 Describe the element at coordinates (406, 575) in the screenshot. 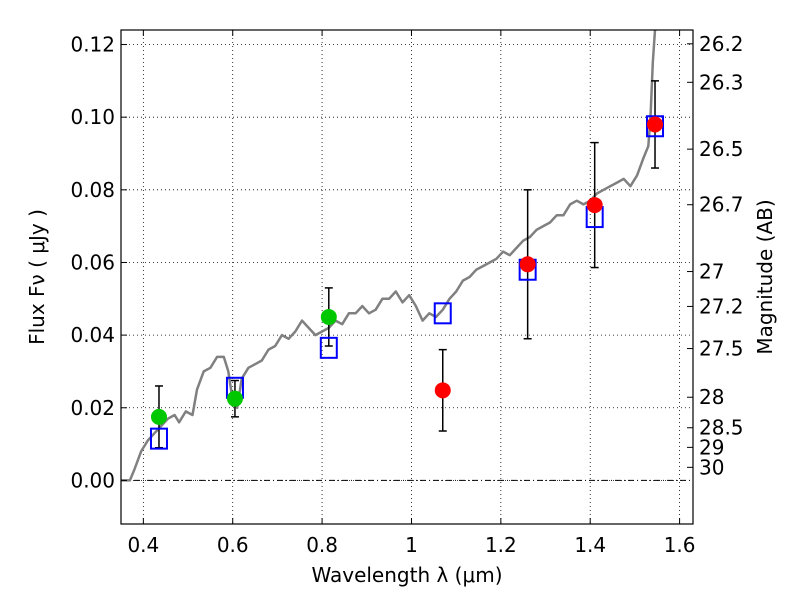

I see `x-axis-label: Wavelength λ (μm)` at that location.